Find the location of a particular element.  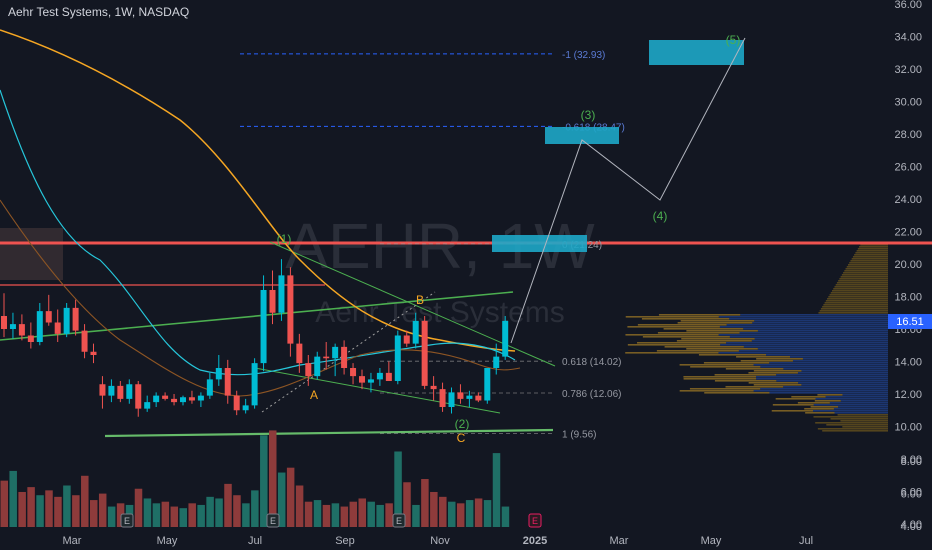

price-tick: 34.00 is located at coordinates (908, 38).